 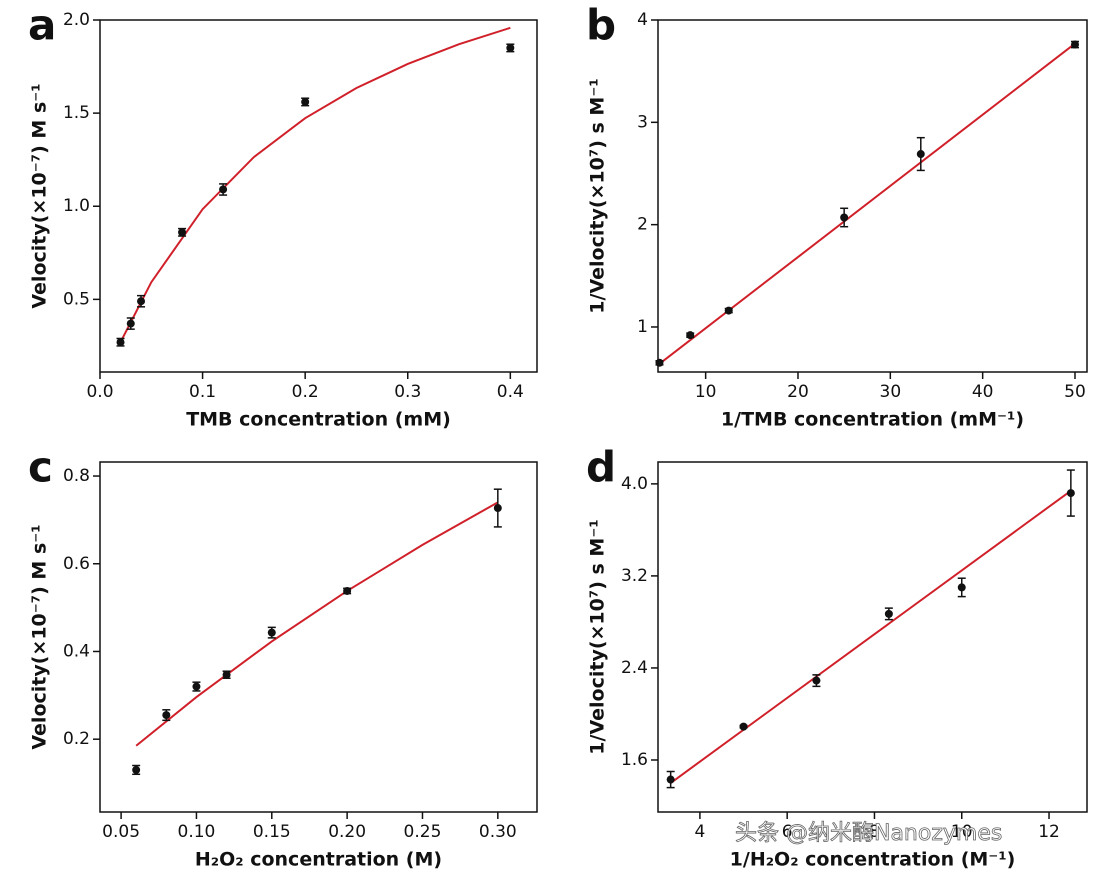 I want to click on x-tick-label: 30, so click(x=891, y=392).